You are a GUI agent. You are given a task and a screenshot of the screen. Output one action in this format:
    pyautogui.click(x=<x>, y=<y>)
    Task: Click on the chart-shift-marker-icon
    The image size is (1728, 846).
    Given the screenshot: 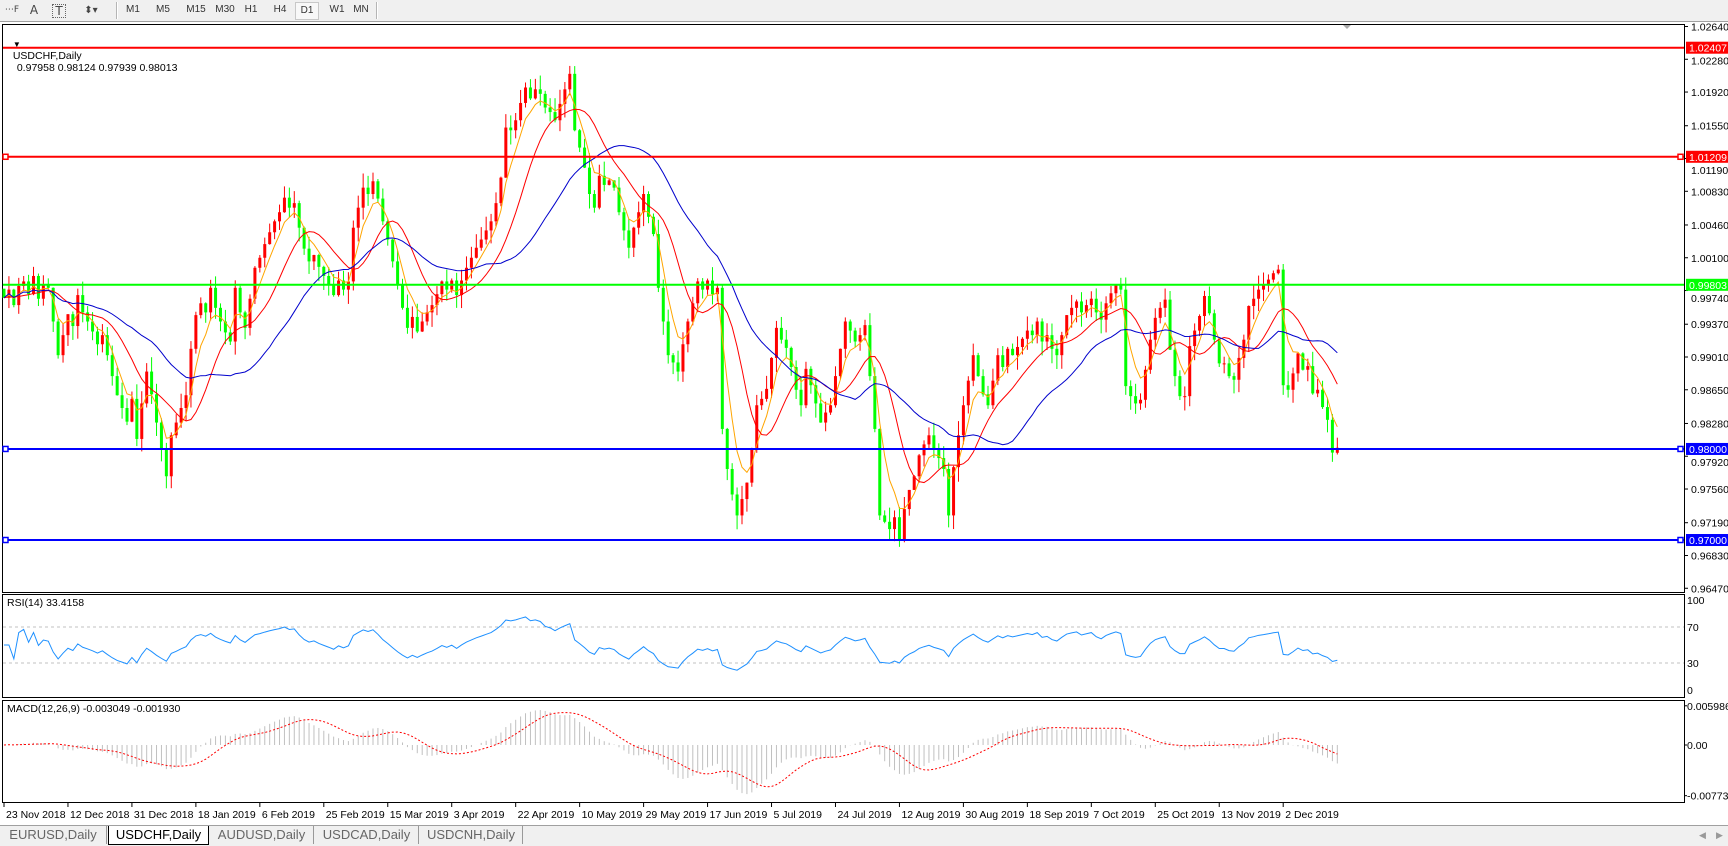 What is the action you would take?
    pyautogui.click(x=1347, y=27)
    